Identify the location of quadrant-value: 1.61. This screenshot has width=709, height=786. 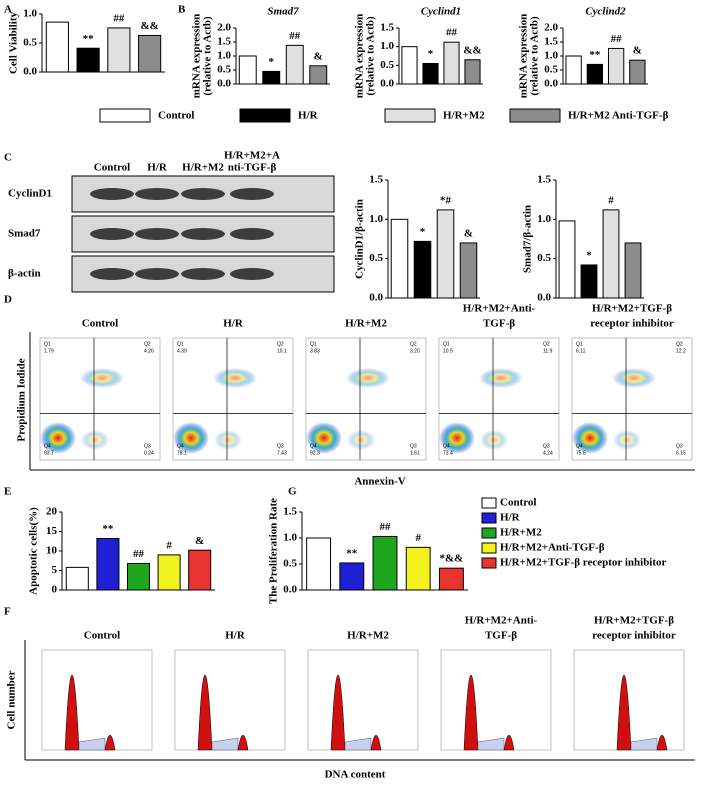
(415, 453).